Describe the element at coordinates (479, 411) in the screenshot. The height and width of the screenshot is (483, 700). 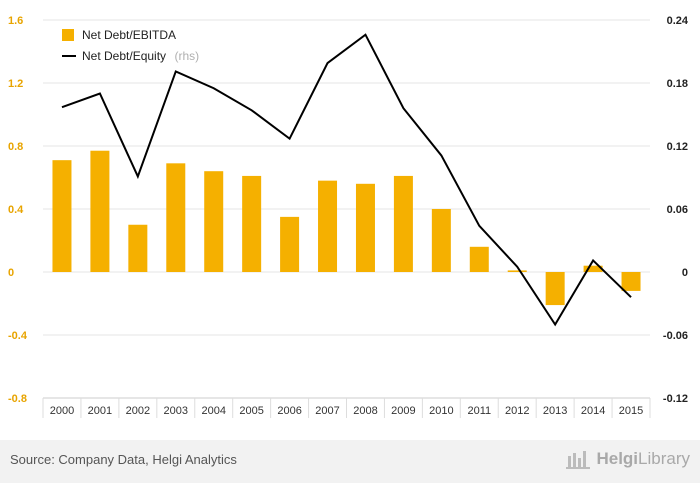
I see `x-tick-label: 2011` at that location.